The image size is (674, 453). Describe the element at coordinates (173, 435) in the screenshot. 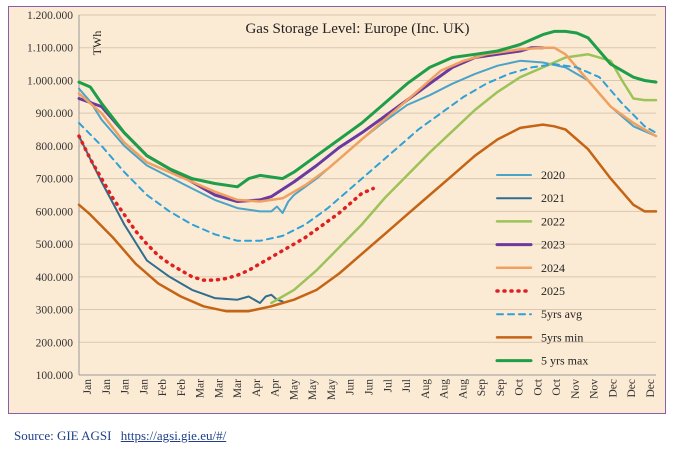

I see `source-link: https://agsi.gie.eu/#/` at that location.